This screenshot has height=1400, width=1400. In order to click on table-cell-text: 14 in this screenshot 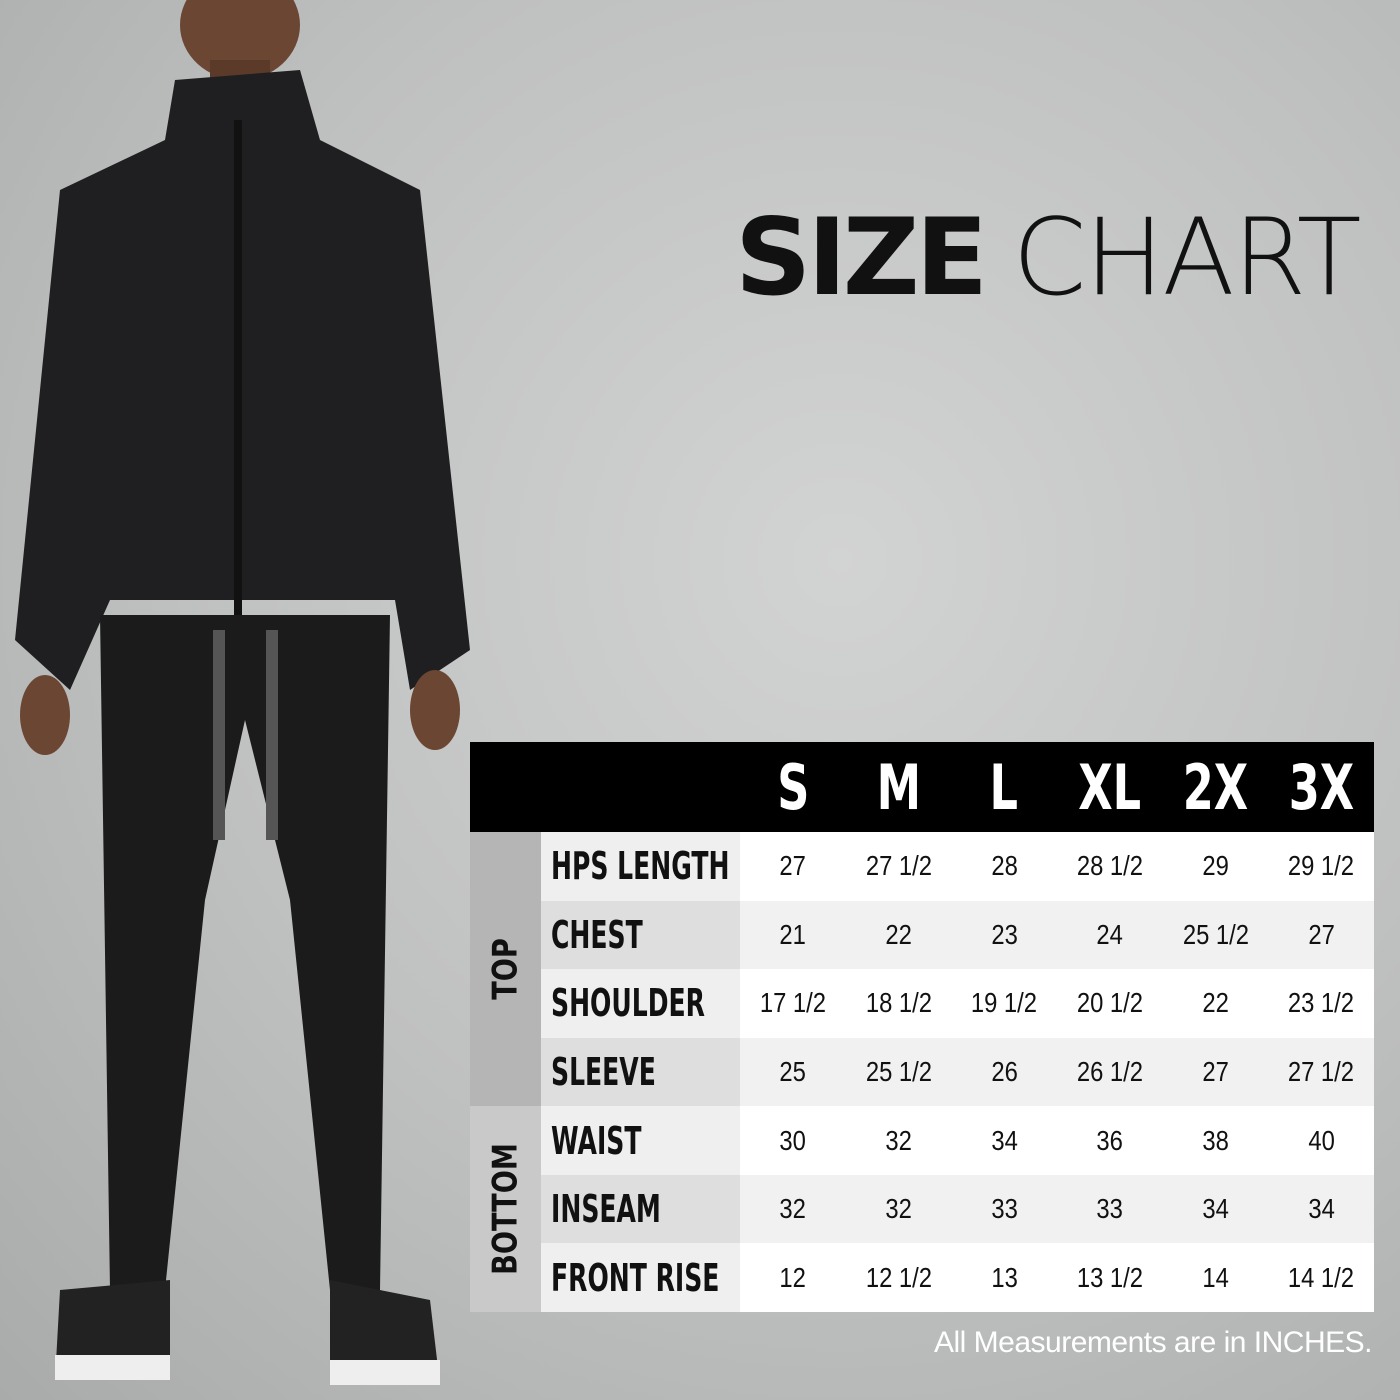, I will do `click(1215, 1277)`.